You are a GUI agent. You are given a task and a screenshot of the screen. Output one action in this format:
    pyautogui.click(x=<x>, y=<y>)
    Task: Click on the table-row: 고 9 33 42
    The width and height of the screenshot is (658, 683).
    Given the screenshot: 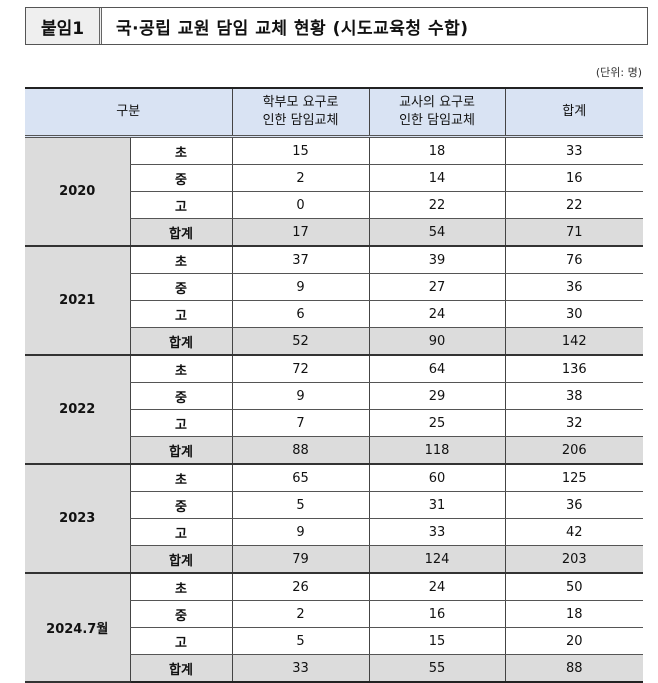 What is the action you would take?
    pyautogui.click(x=334, y=532)
    